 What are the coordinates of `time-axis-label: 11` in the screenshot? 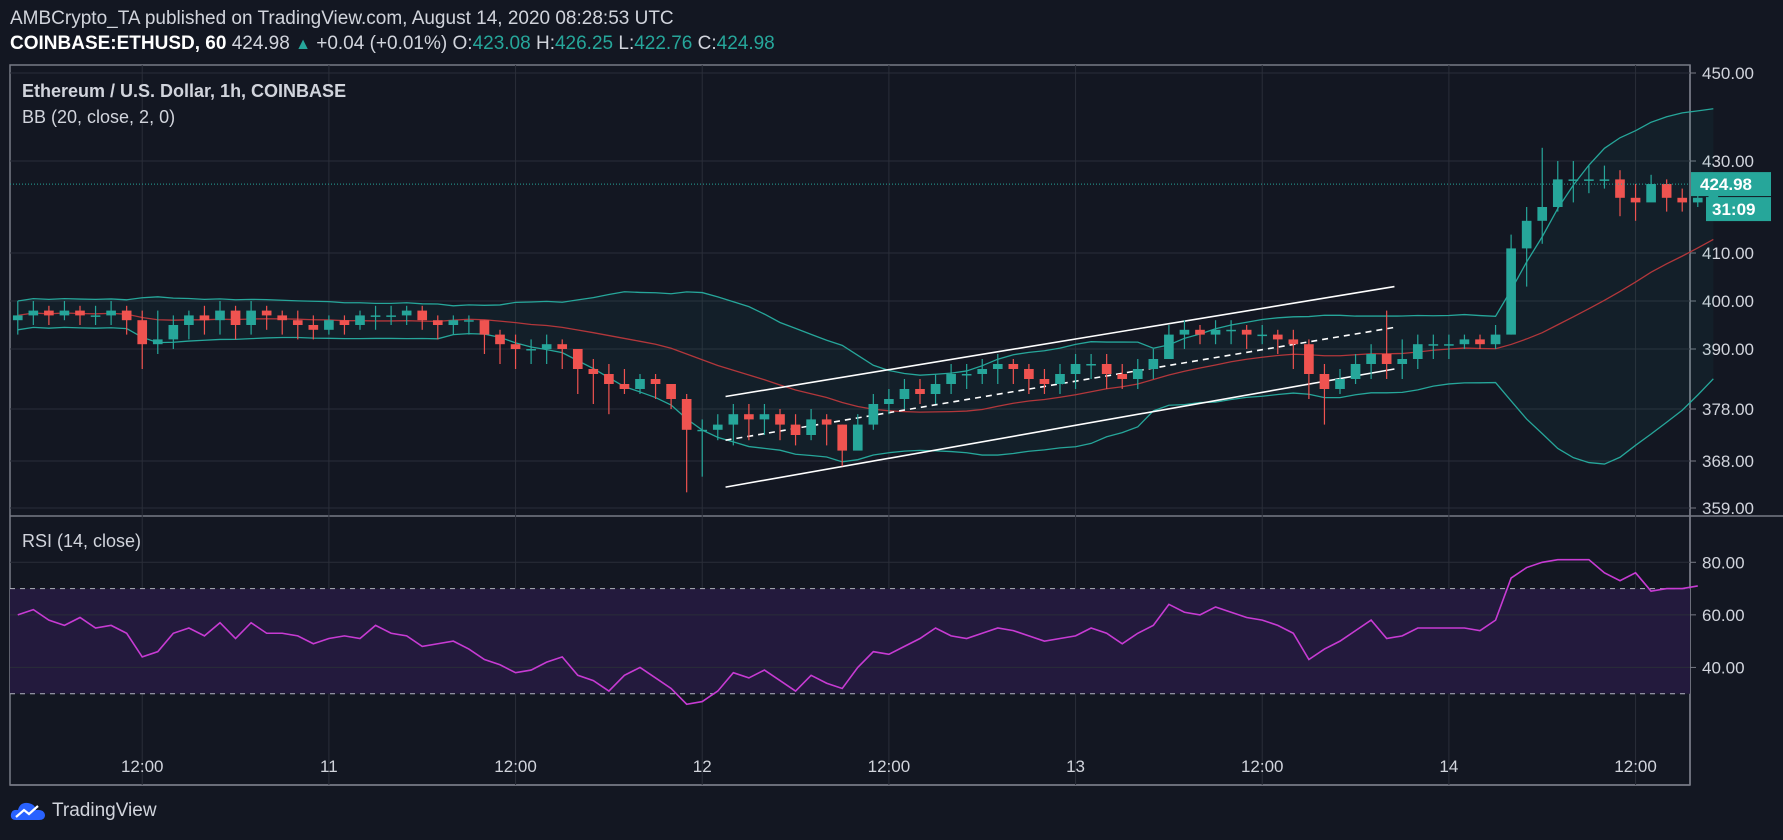 It's located at (329, 766).